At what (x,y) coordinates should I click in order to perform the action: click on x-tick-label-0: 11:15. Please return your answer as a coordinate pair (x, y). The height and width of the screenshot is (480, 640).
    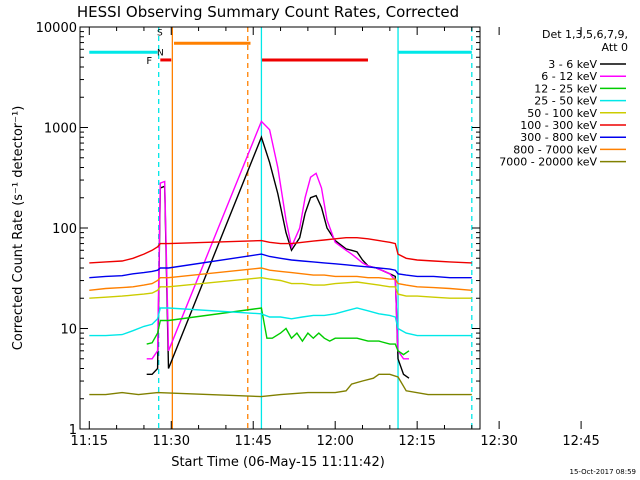
    Looking at the image, I should click on (89, 441).